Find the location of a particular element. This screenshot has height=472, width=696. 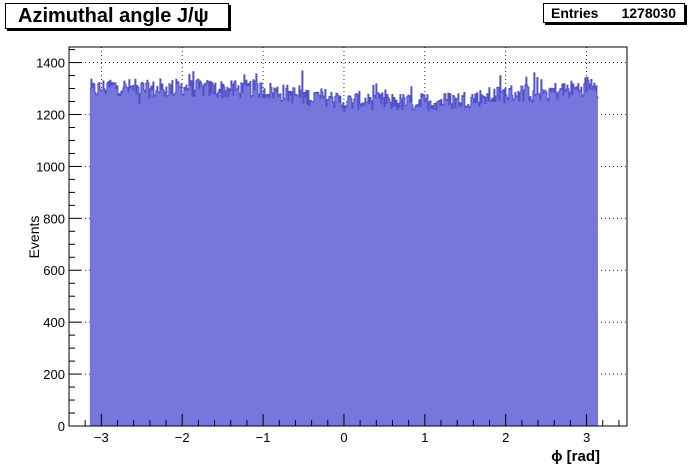

y-tick-label: 1200 is located at coordinates (50, 114).